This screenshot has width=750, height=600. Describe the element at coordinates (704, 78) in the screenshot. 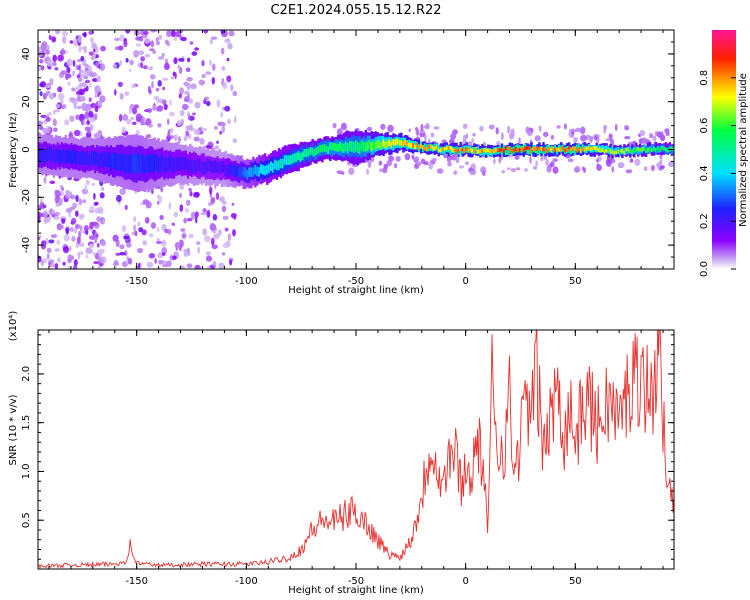

I see `colorbar-tick-label: 0.8` at that location.